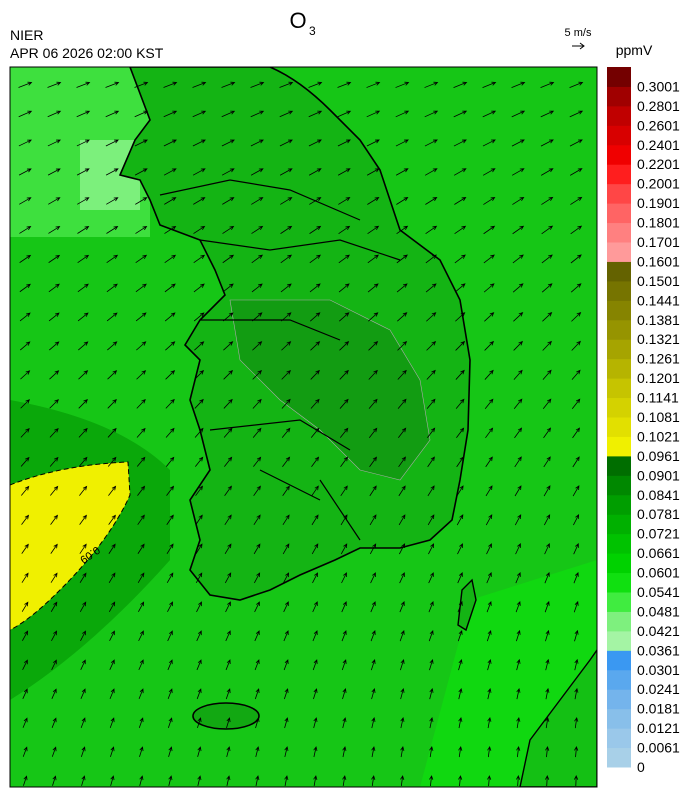 This screenshot has width=692, height=803. What do you see at coordinates (658, 300) in the screenshot?
I see `colorbar-label: 0.1441` at bounding box center [658, 300].